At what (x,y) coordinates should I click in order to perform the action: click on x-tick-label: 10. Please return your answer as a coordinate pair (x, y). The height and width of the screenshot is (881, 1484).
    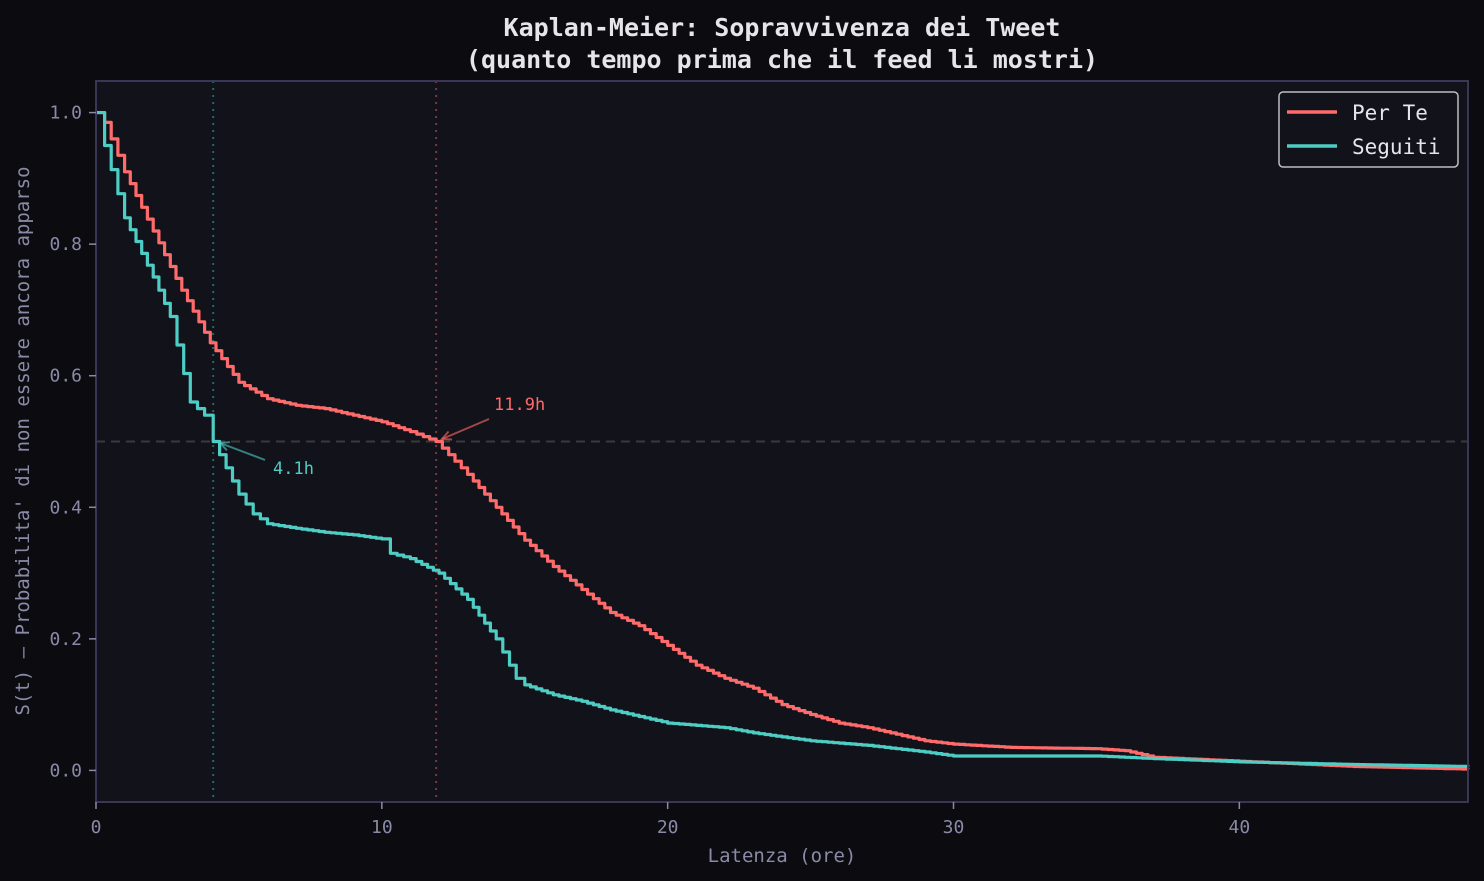
    Looking at the image, I should click on (382, 827).